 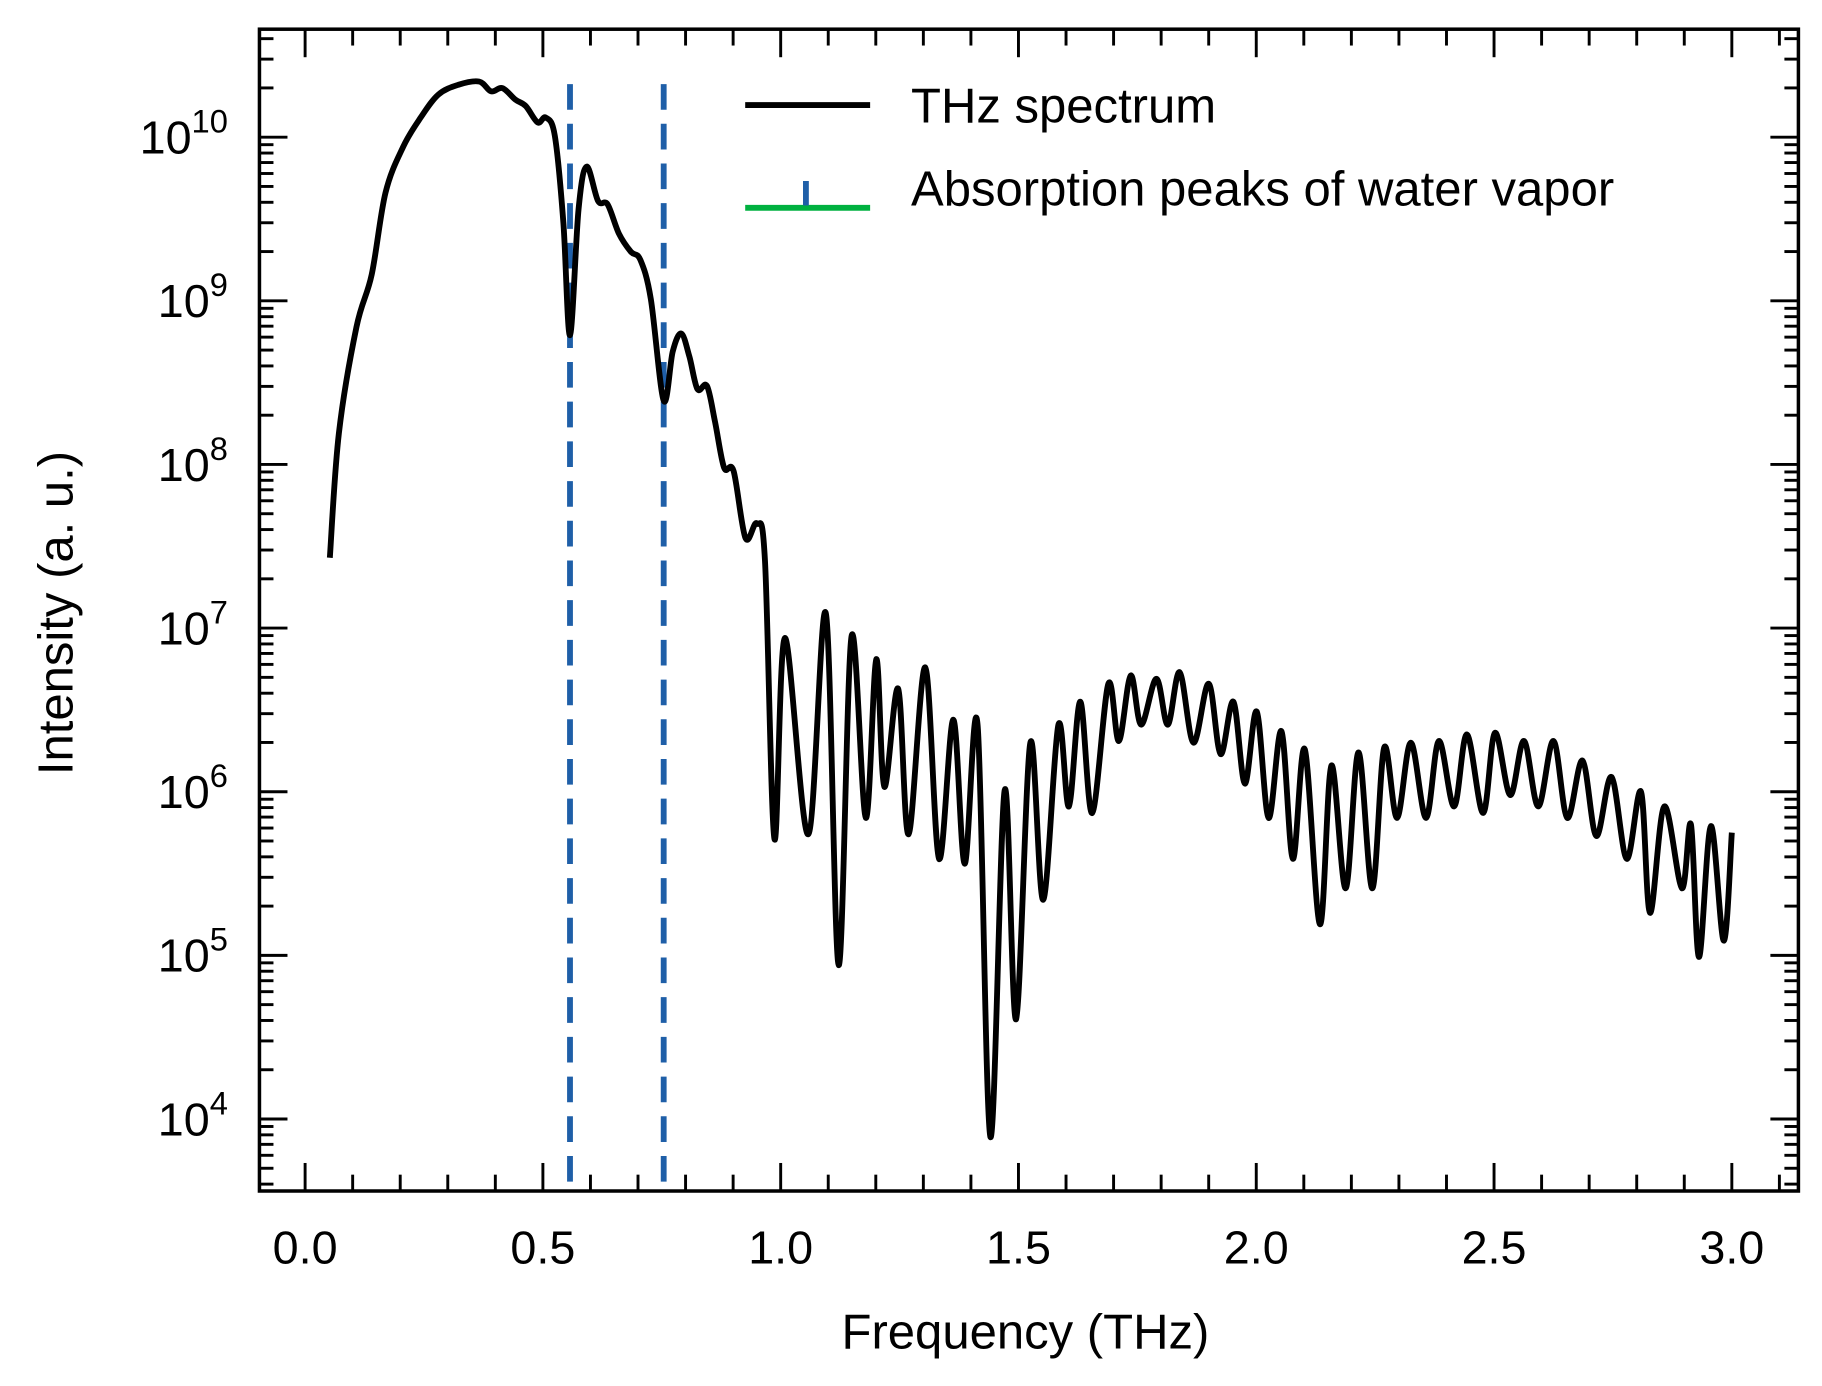 What do you see at coordinates (1262, 190) in the screenshot?
I see `legend-water-label: Absorption peaks of water vapor` at bounding box center [1262, 190].